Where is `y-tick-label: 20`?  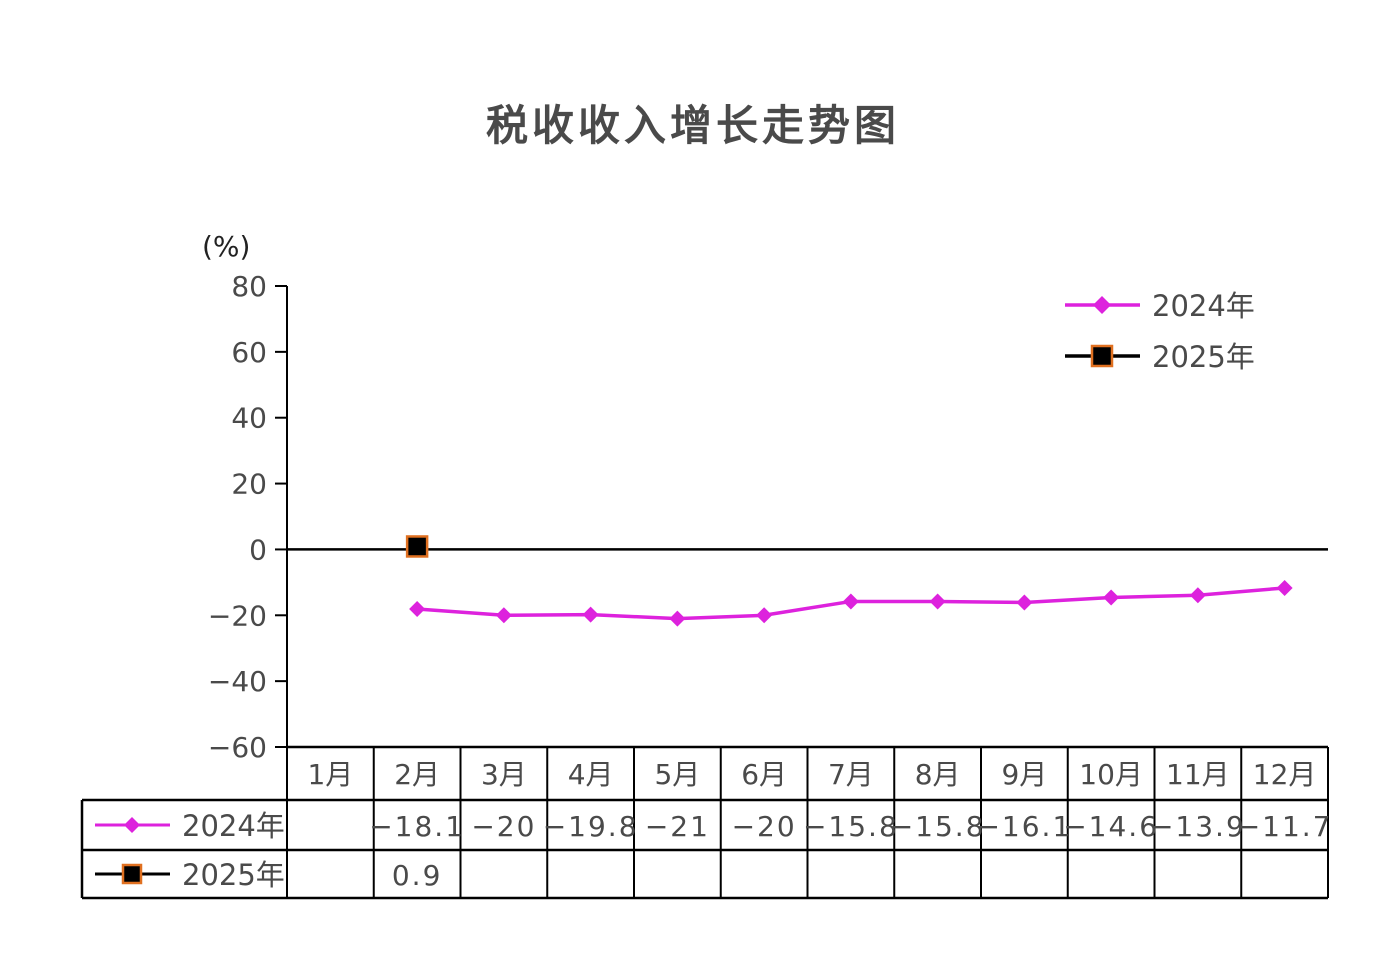 y-tick-label: 20 is located at coordinates (249, 484).